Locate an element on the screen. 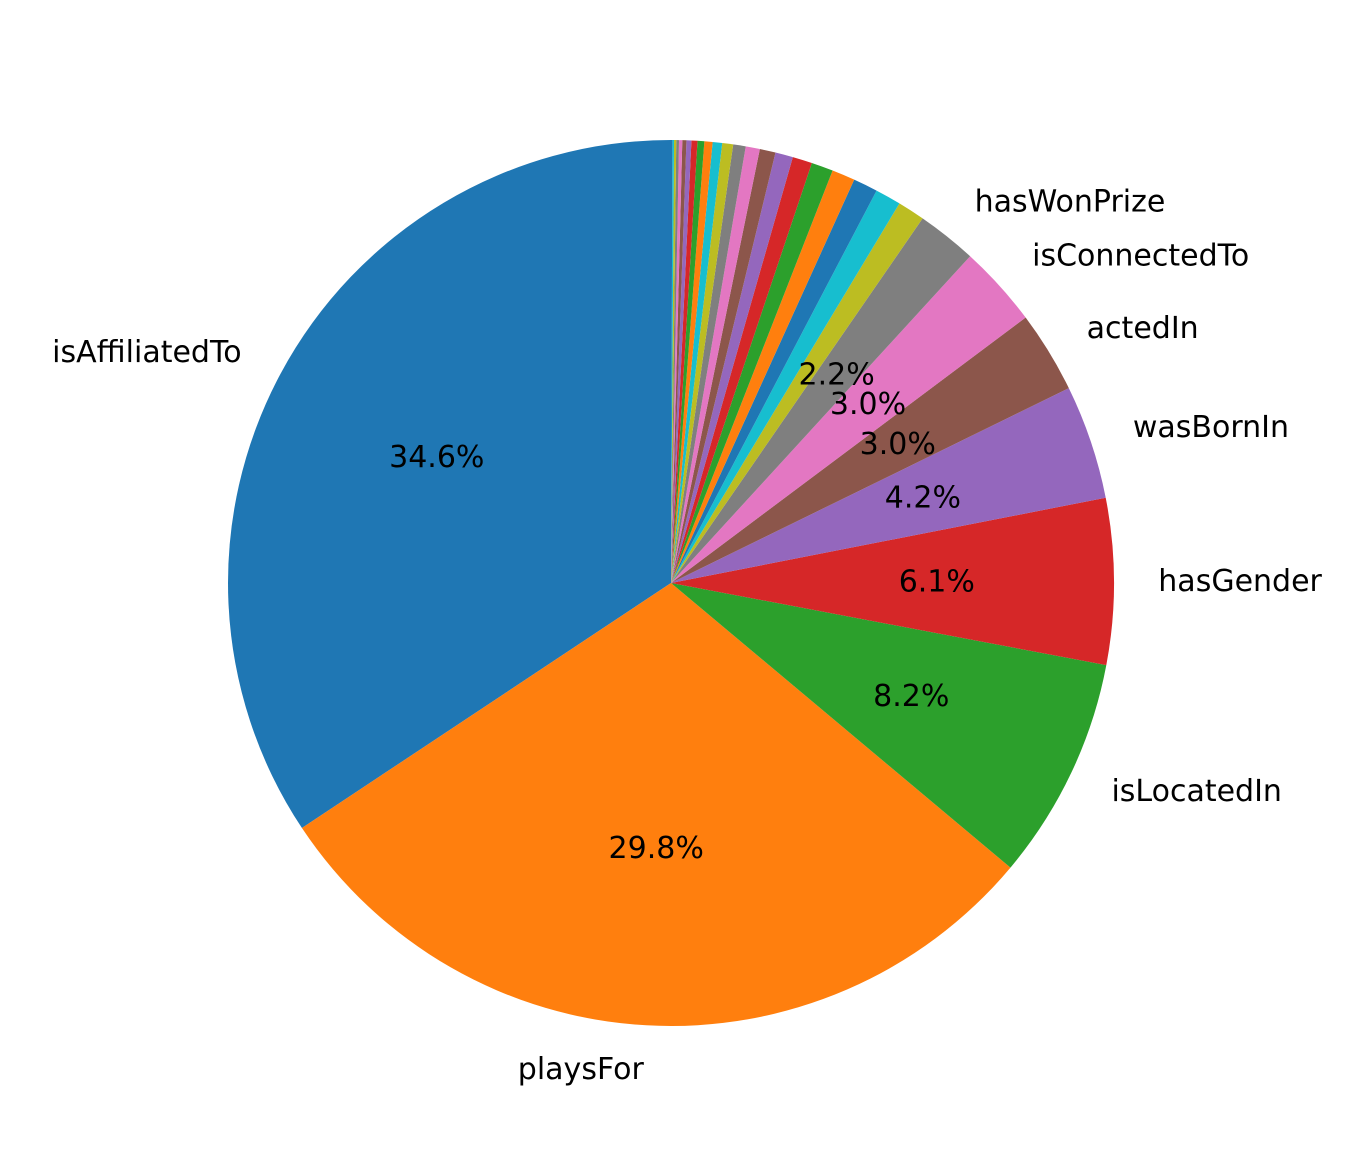  percent-label: 29.8% is located at coordinates (656, 848).